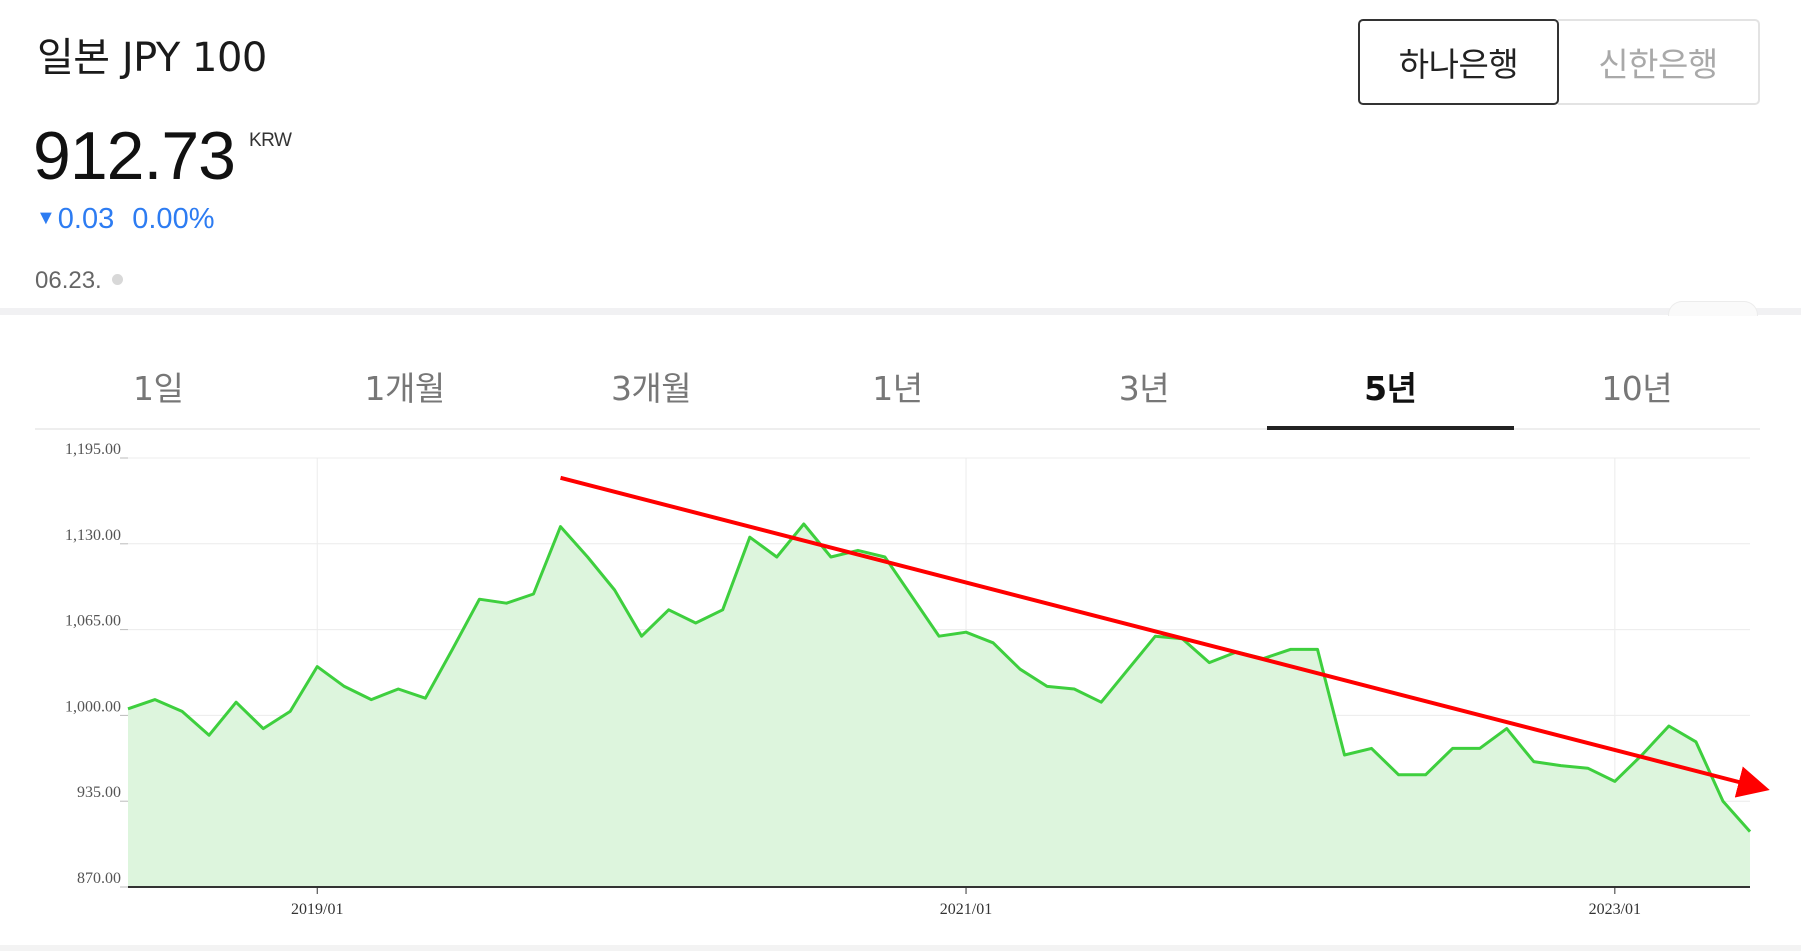 Image resolution: width=1801 pixels, height=951 pixels. I want to click on y-tick-label: 935.00, so click(99, 792).